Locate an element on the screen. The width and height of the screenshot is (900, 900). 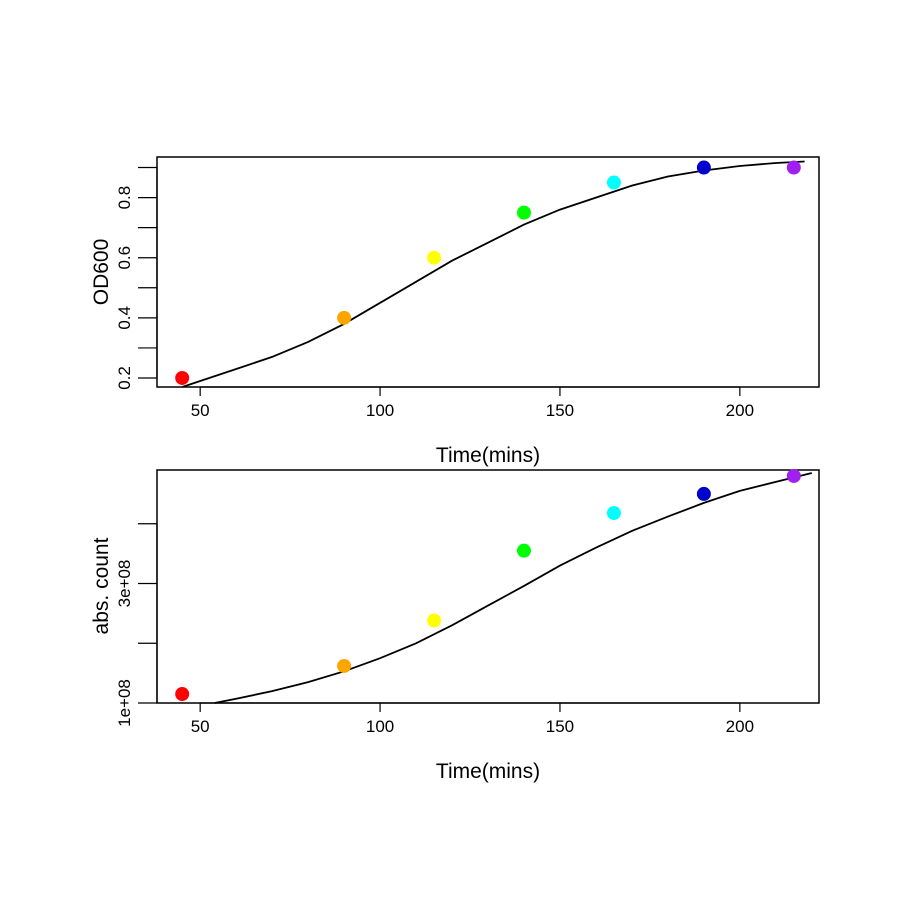
y-tick-label: 0.4 is located at coordinates (124, 318).